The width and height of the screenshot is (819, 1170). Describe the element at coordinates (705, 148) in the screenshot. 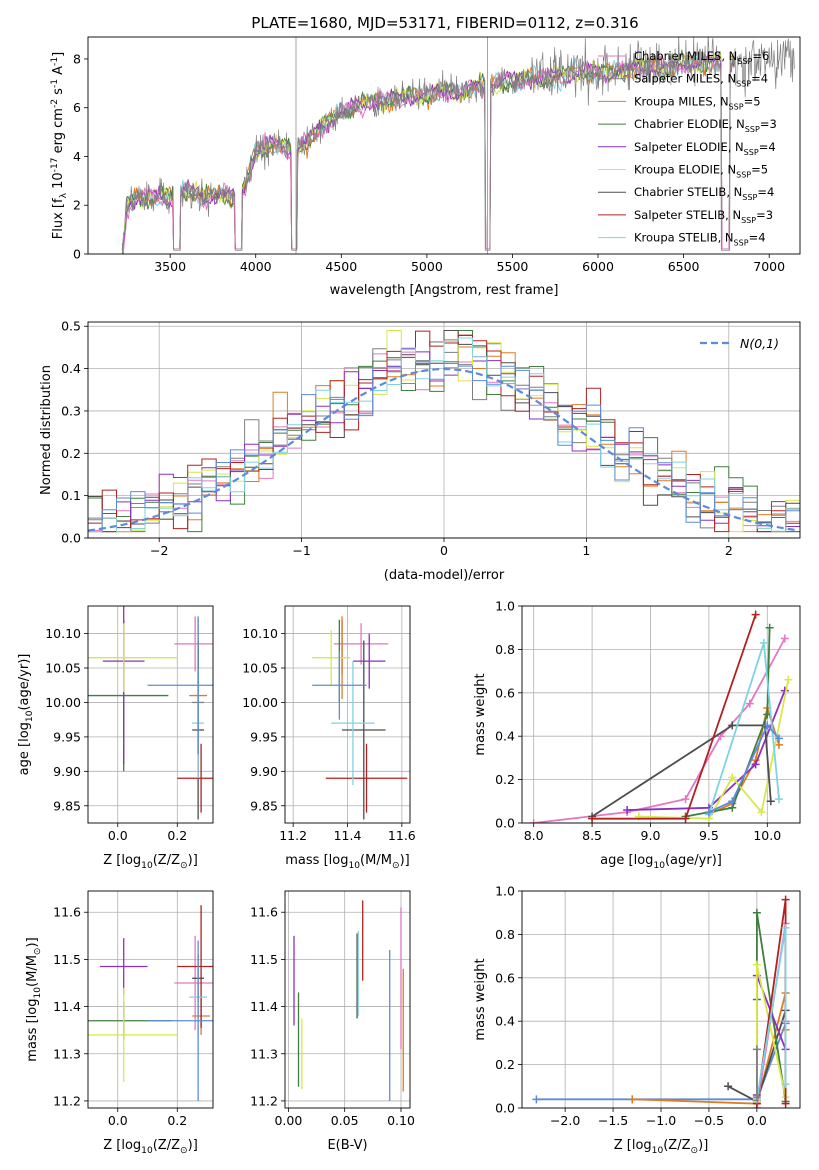

I see `legend-label: Salpeter ELODIE, NSSP​=4` at that location.